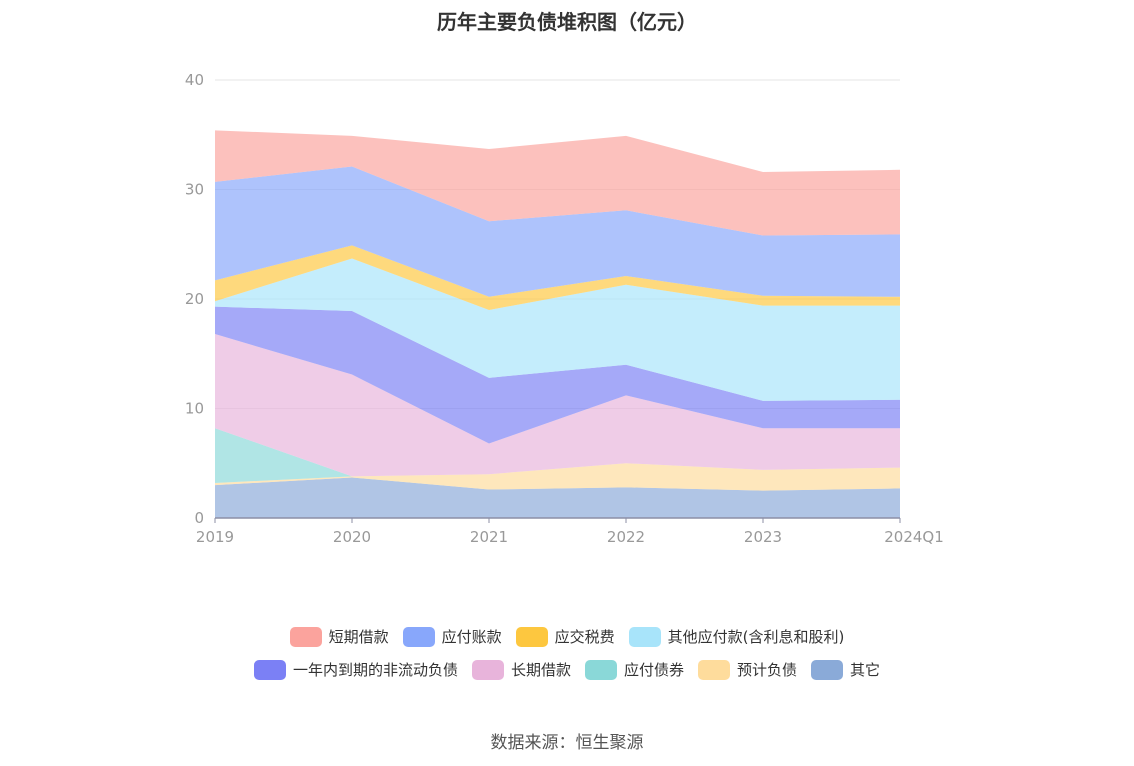 The height and width of the screenshot is (766, 1134). I want to click on legend-item: 应交税费, so click(565, 636).